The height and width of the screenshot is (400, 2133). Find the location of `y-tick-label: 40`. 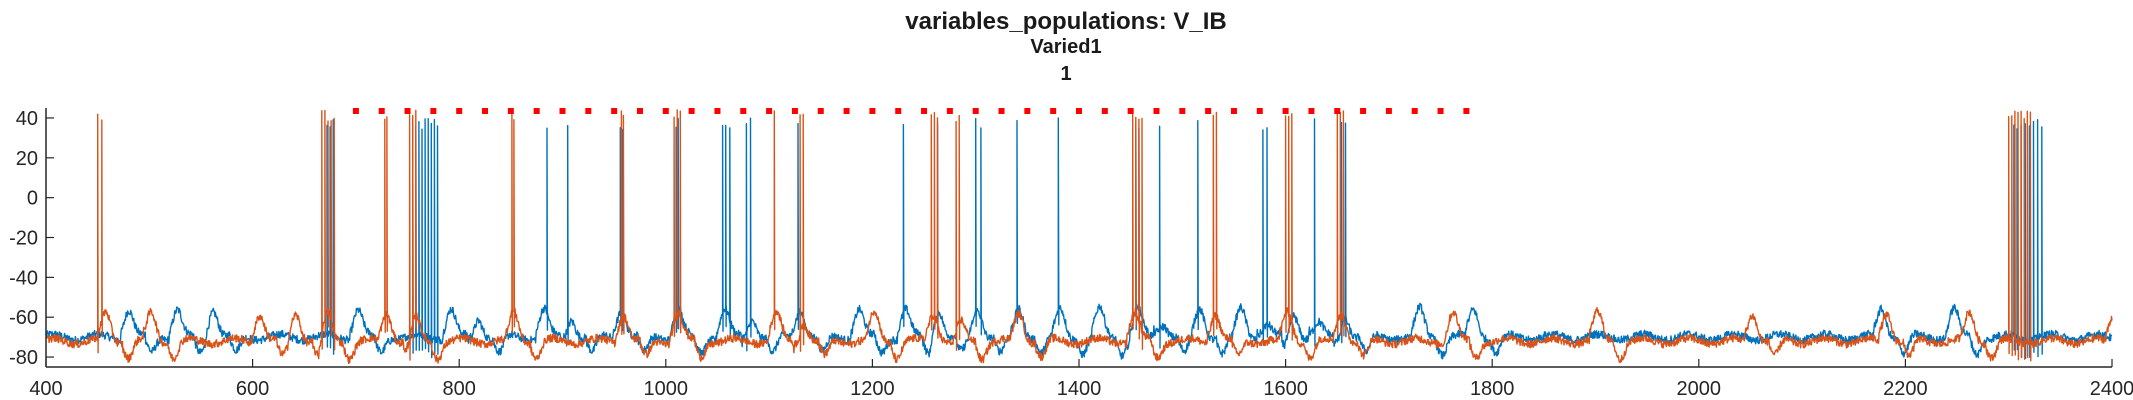

y-tick-label: 40 is located at coordinates (27, 119).